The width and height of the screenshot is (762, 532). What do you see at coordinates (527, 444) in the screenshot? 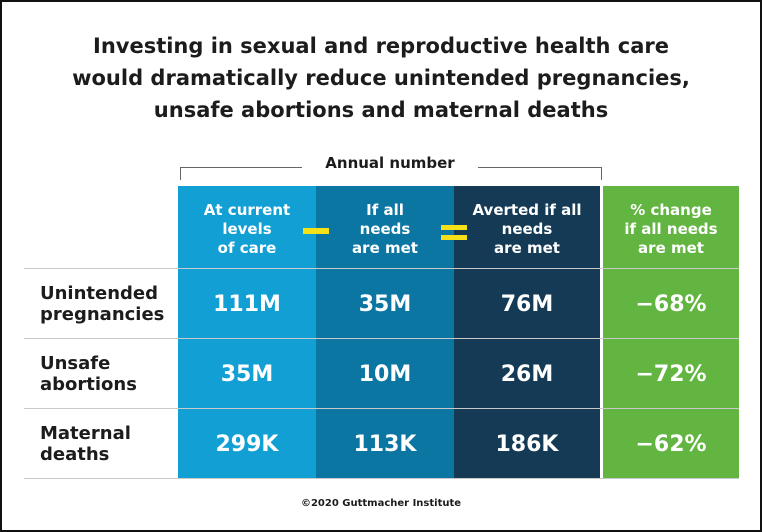
I see `data-label: 186K` at bounding box center [527, 444].